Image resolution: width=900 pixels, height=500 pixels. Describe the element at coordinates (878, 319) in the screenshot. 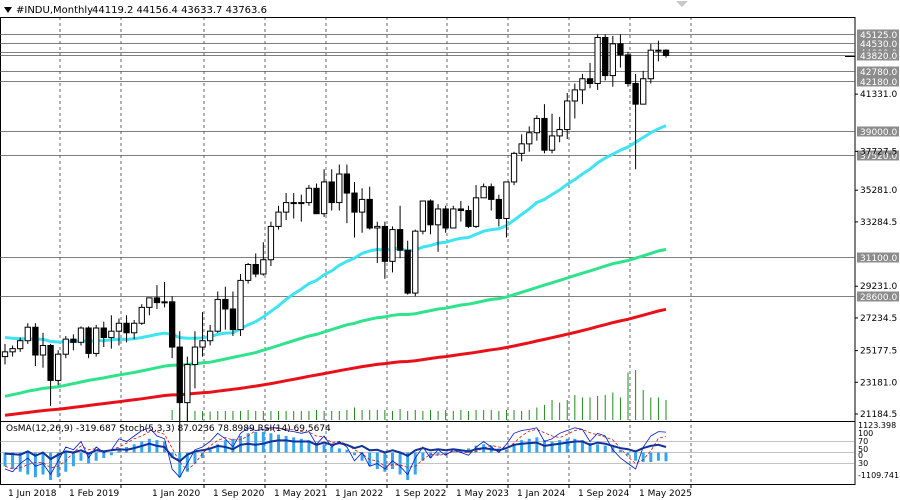

I see `price-label: 27234.5` at that location.